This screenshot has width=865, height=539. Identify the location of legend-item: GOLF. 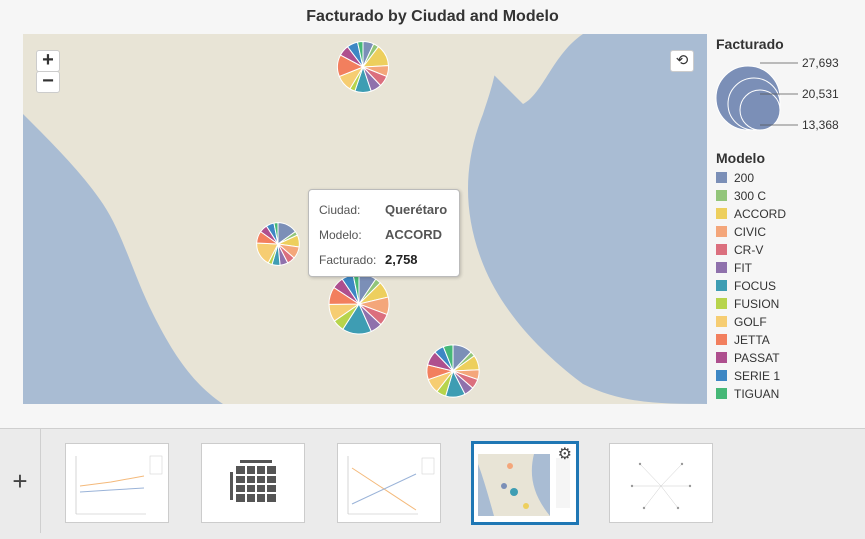
(741, 324).